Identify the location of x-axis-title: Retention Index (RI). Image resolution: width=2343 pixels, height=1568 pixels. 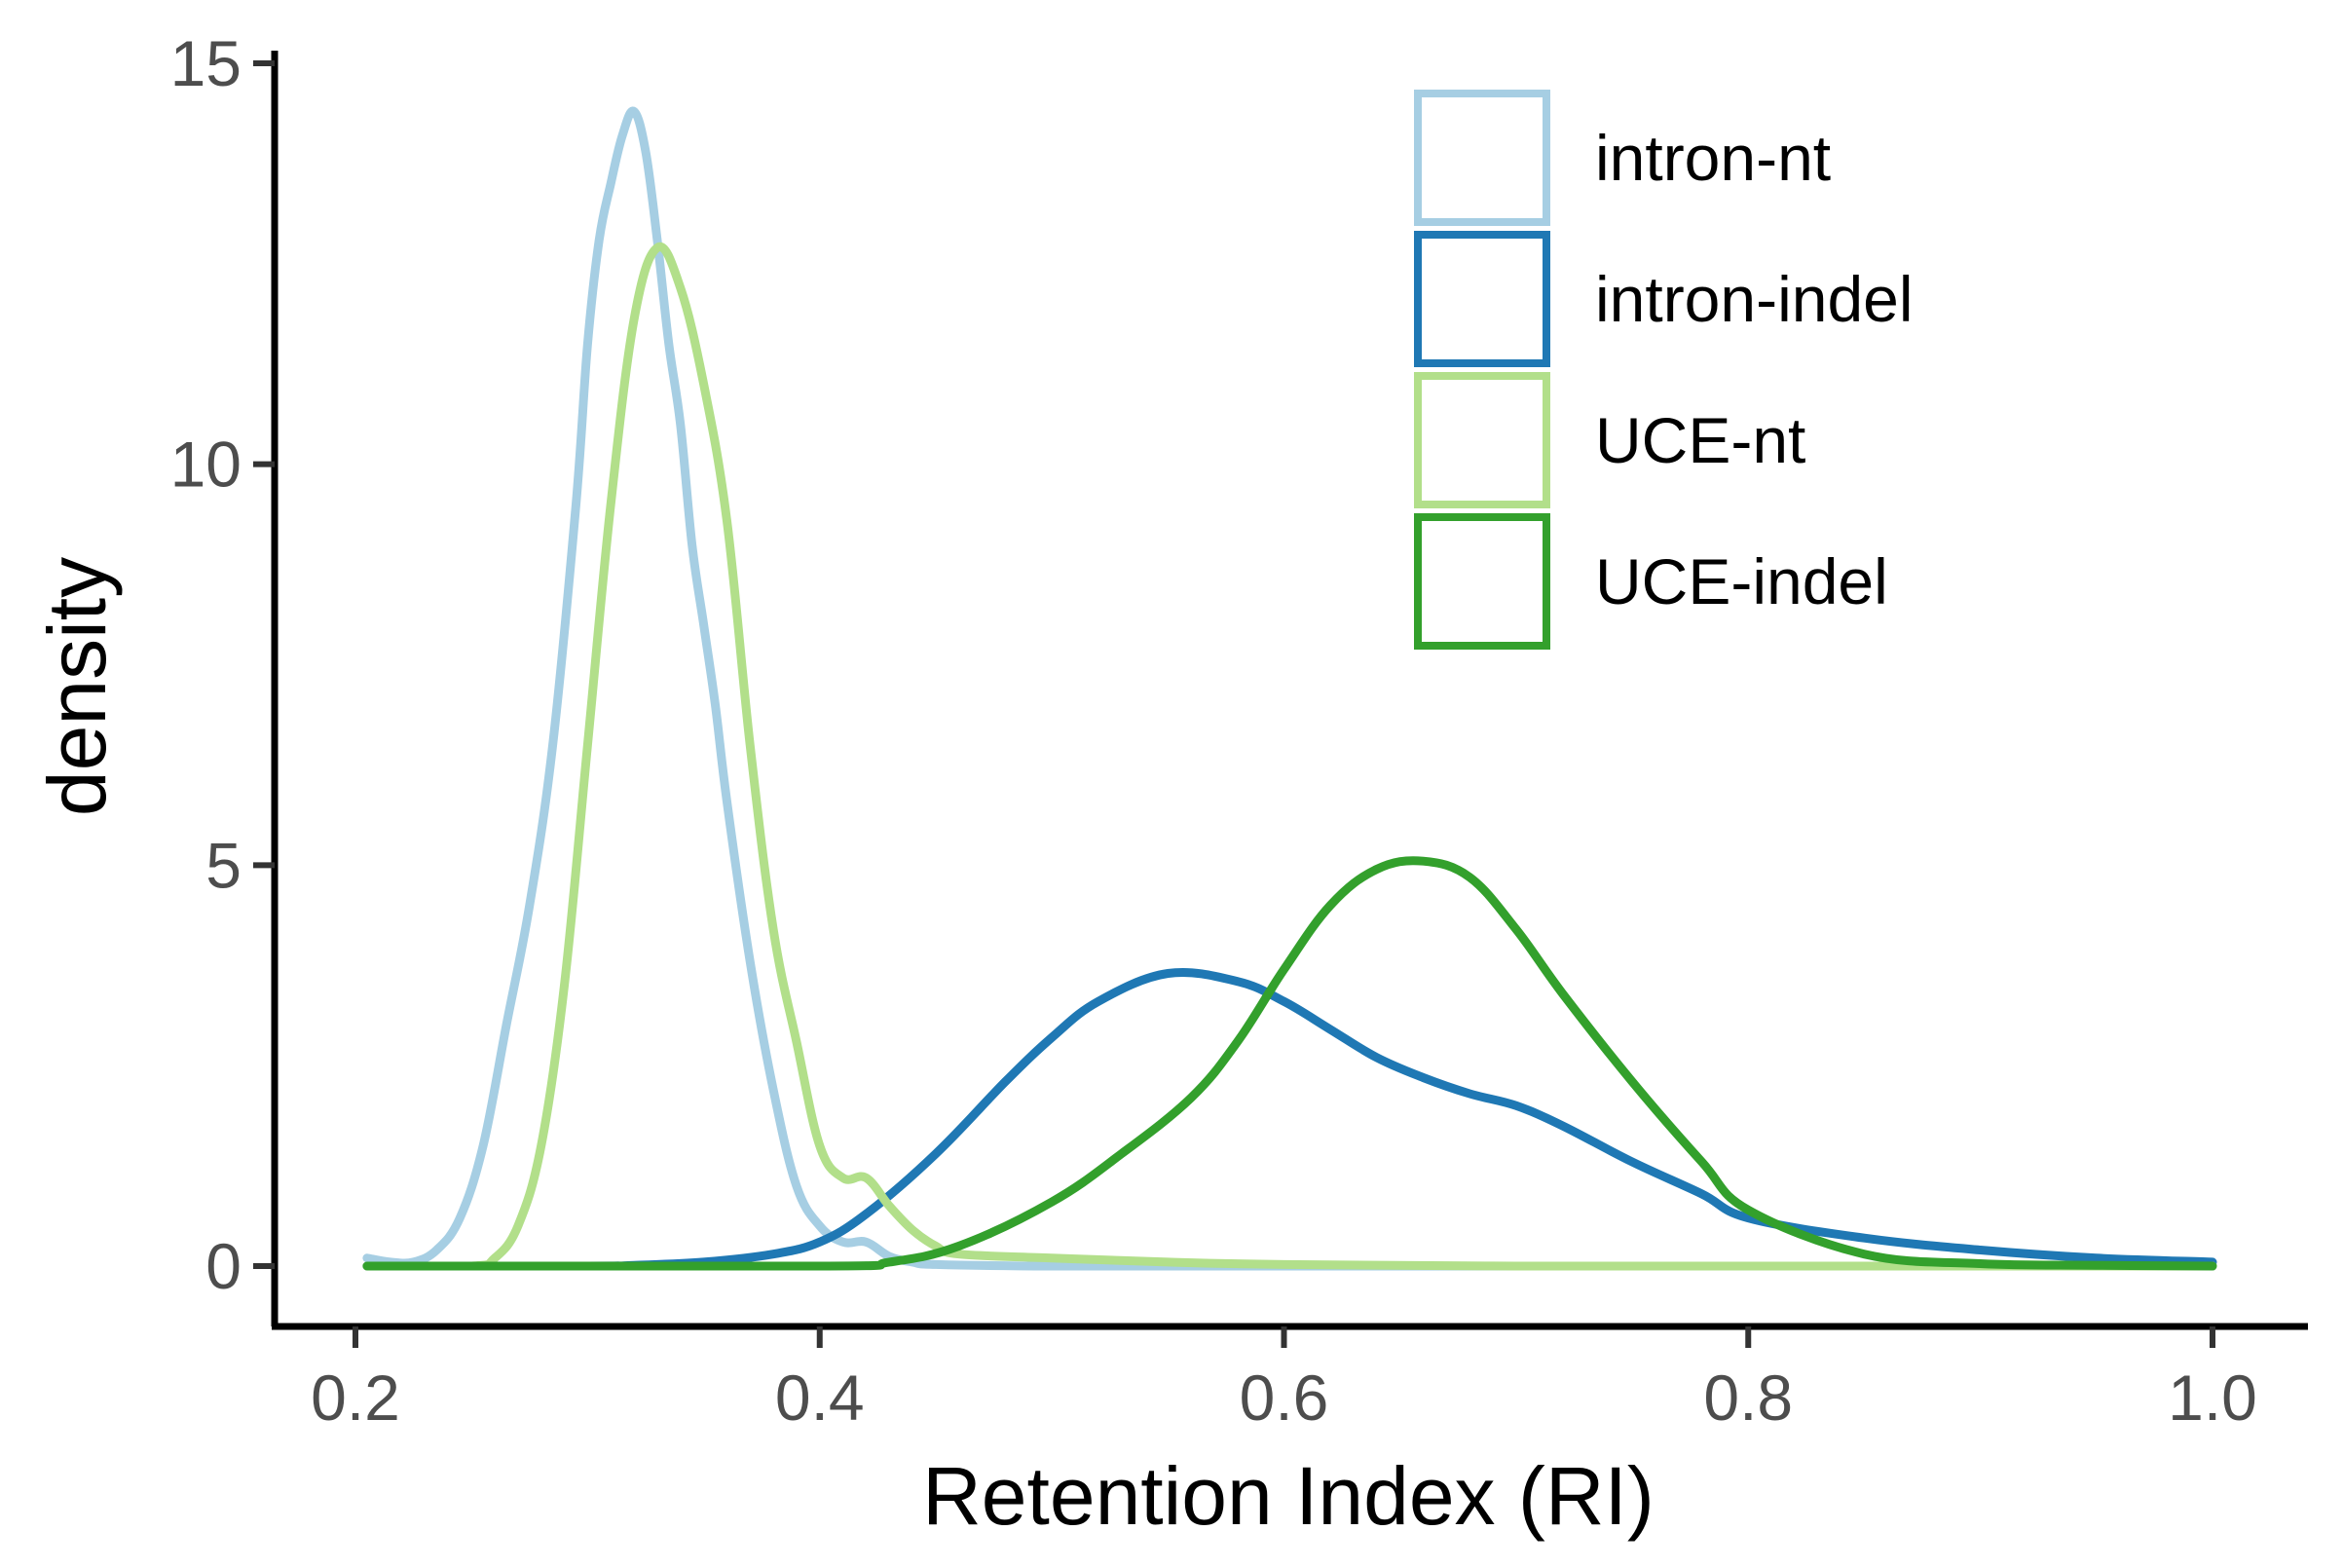
(1288, 1496).